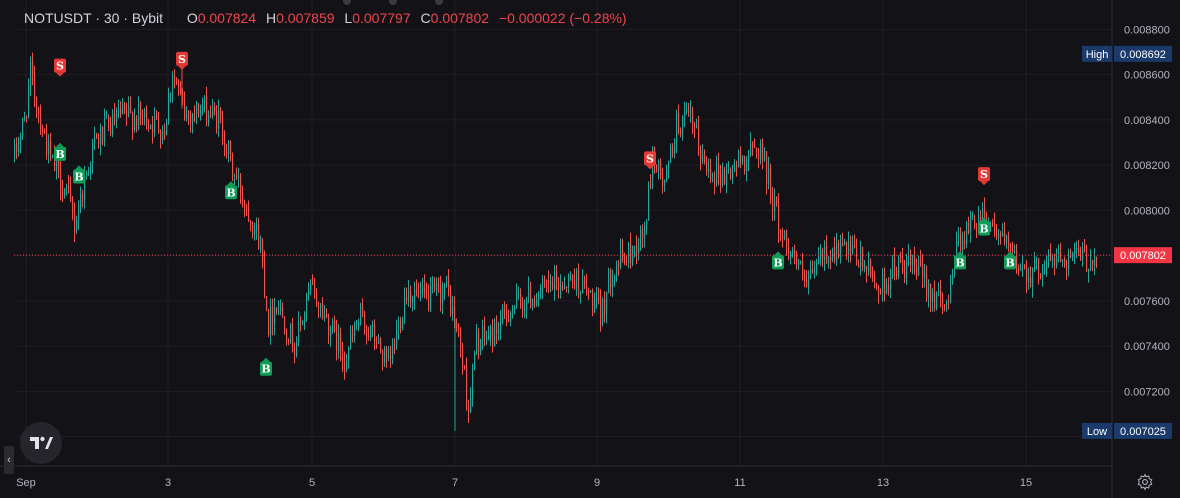  I want to click on signal-label: B, so click(230, 192).